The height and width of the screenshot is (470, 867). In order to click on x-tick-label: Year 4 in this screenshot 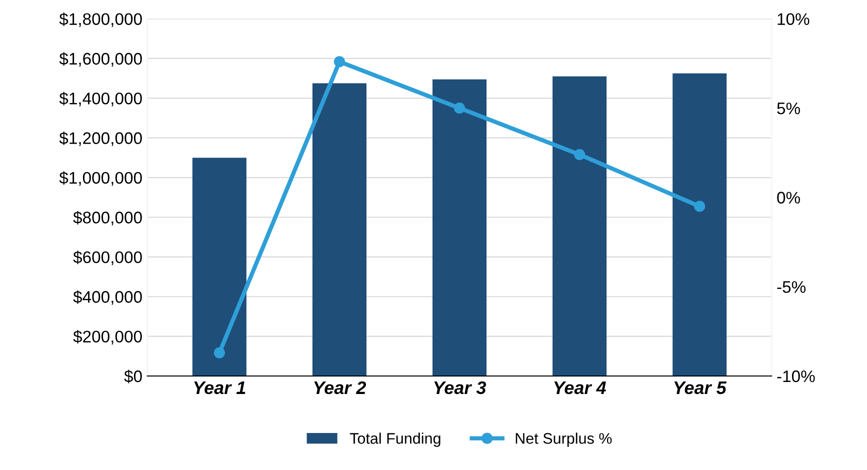, I will do `click(580, 388)`.